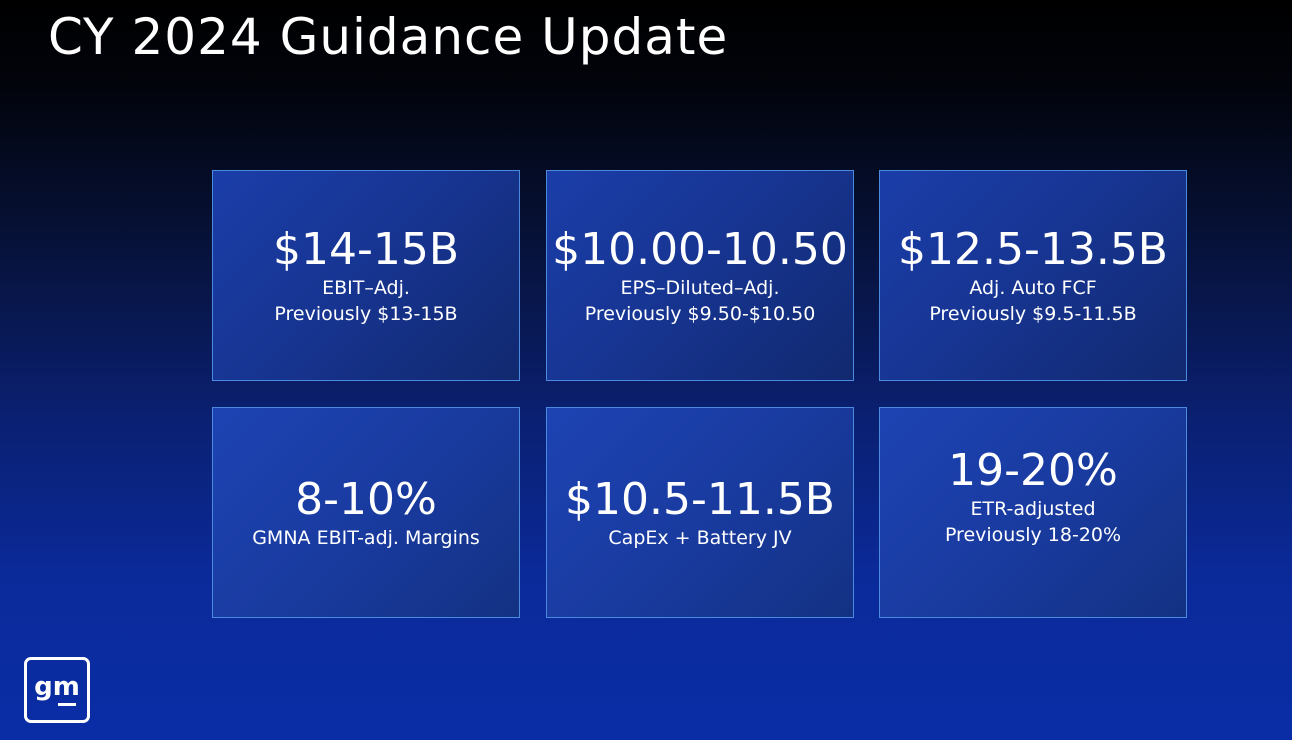 This screenshot has height=740, width=1292. What do you see at coordinates (366, 287) in the screenshot?
I see `card-label: EBIT–Adj.` at bounding box center [366, 287].